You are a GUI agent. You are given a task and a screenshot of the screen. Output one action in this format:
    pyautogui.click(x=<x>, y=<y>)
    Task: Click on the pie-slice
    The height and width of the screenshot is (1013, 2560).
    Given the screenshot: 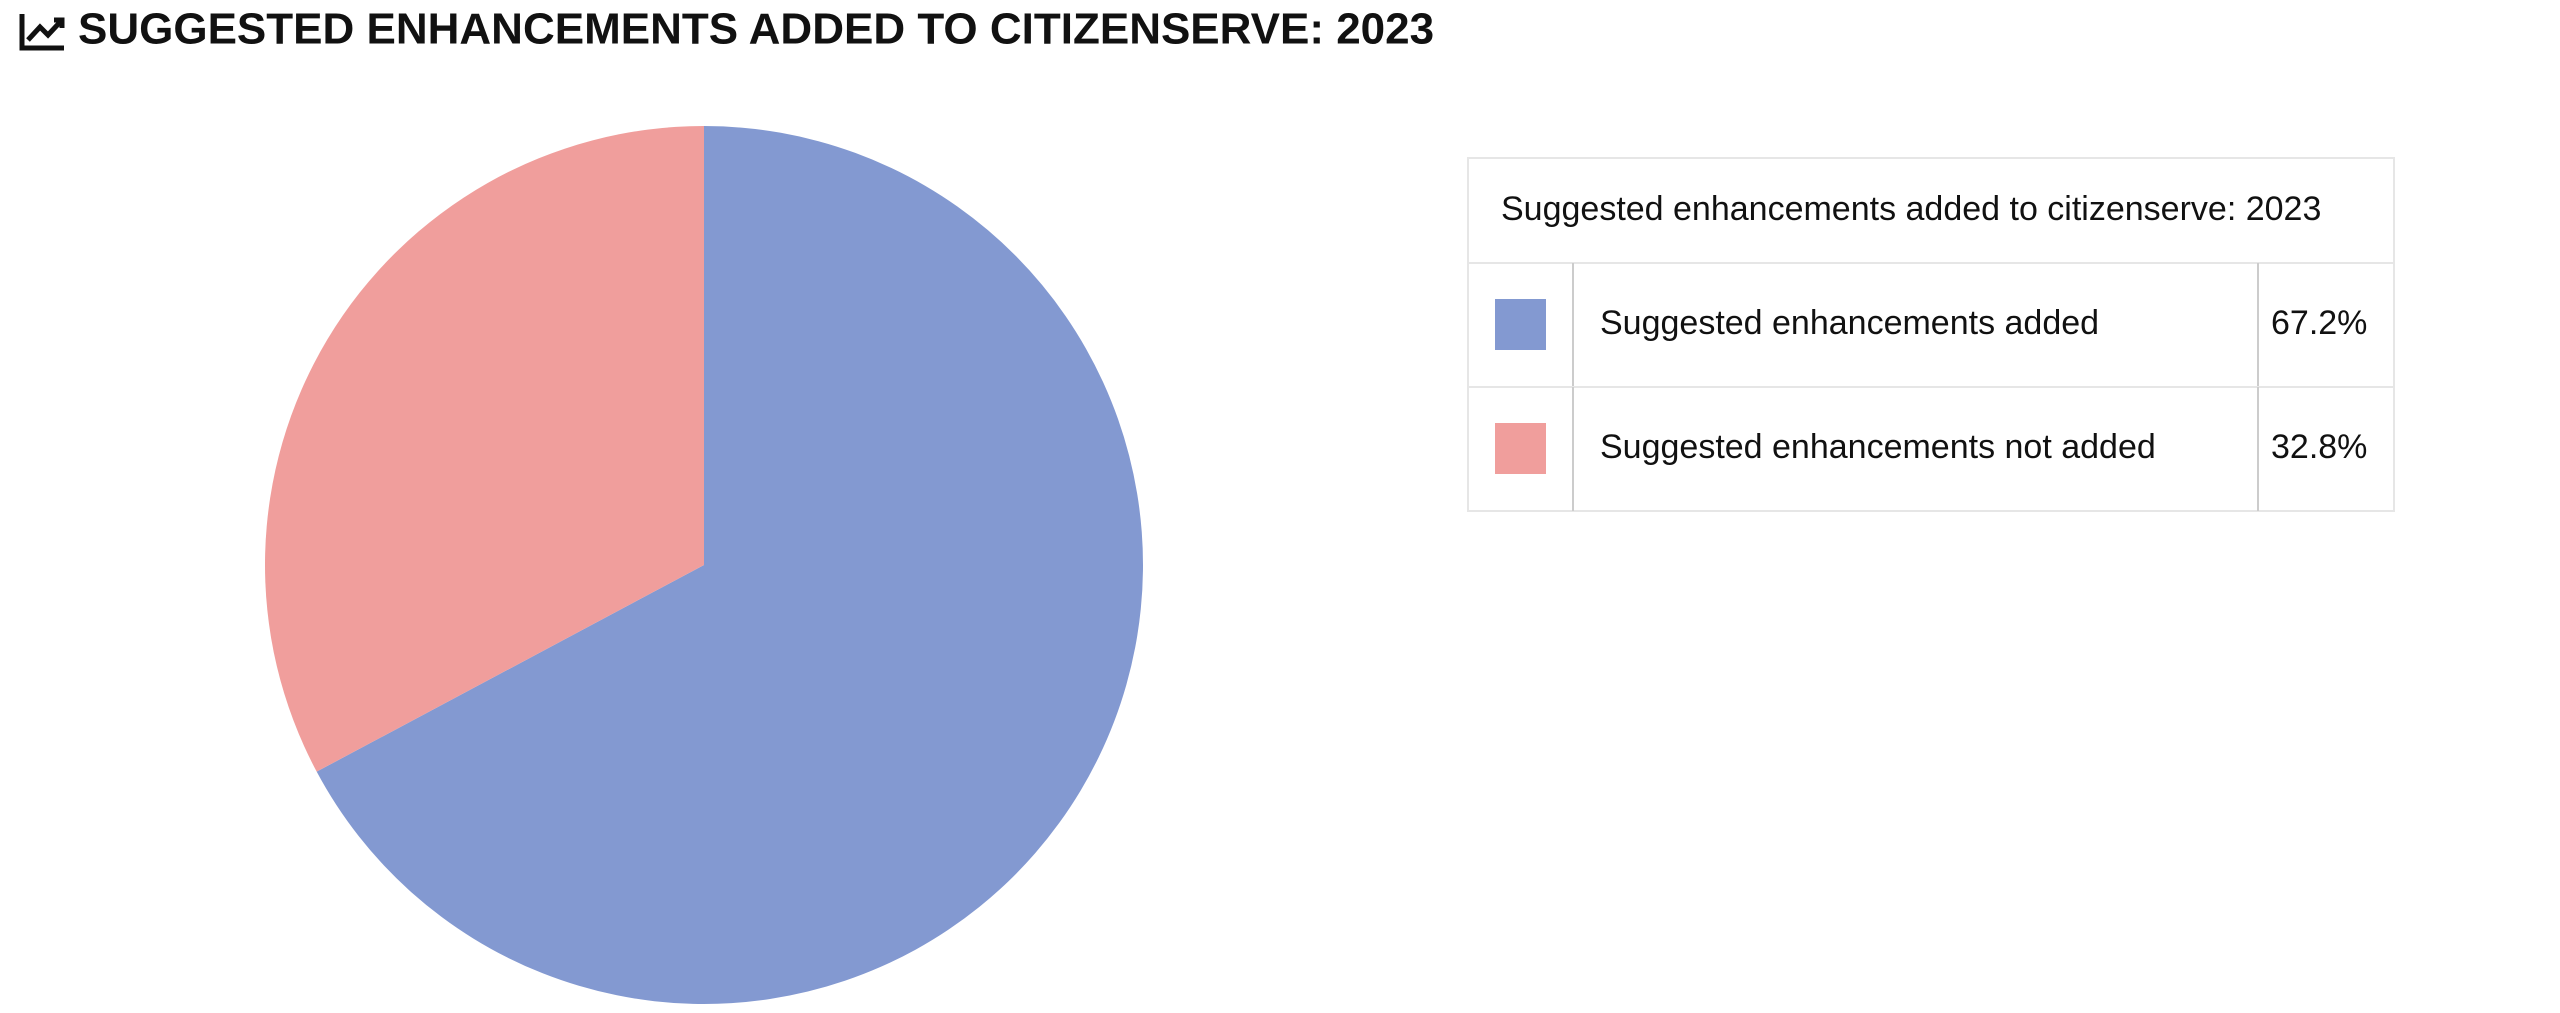 What is the action you would take?
    pyautogui.click(x=484, y=449)
    